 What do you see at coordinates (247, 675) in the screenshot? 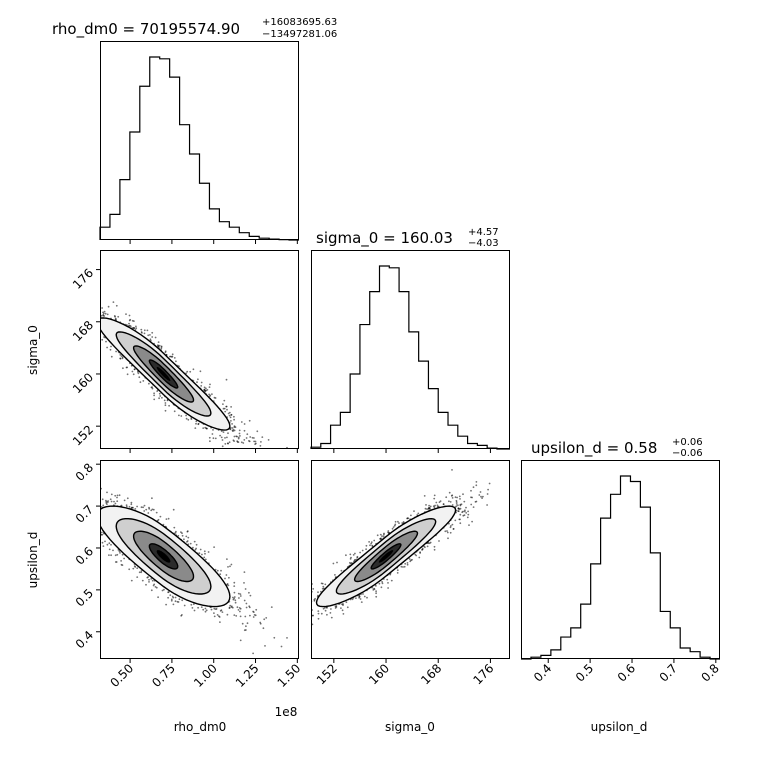
I see `x-tick-label-rho_dm0: 1.25` at bounding box center [247, 675].